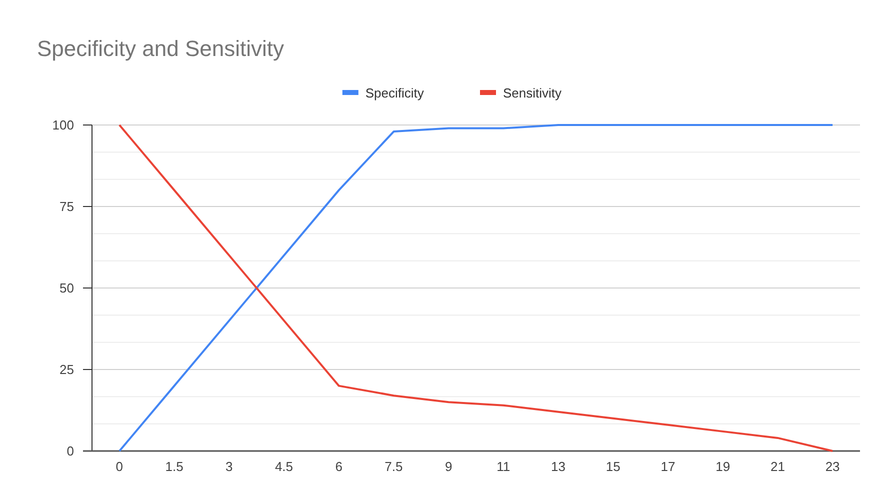 This screenshot has width=880, height=486. I want to click on y-tick-label: 100, so click(63, 125).